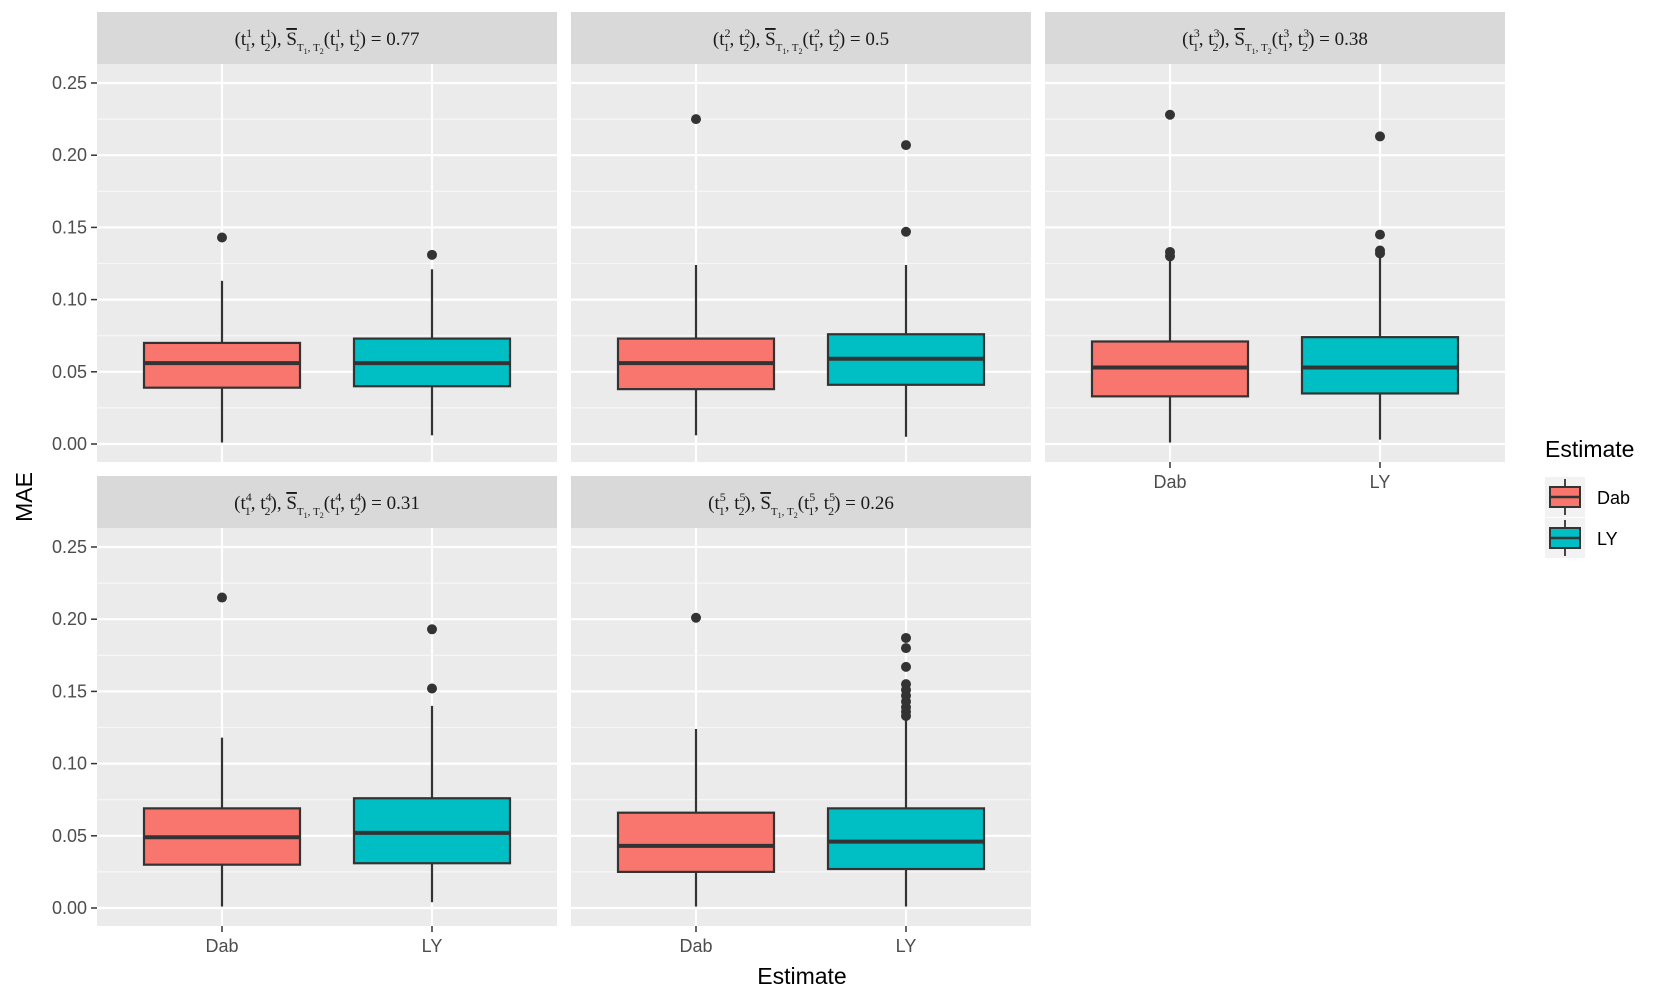 This screenshot has height=1002, width=1661. Describe the element at coordinates (801, 237) in the screenshot. I see `facet-panel-2: (t2 1, t2 2), ST1, T2(t2 1, t2 2) = 0.5` at that location.